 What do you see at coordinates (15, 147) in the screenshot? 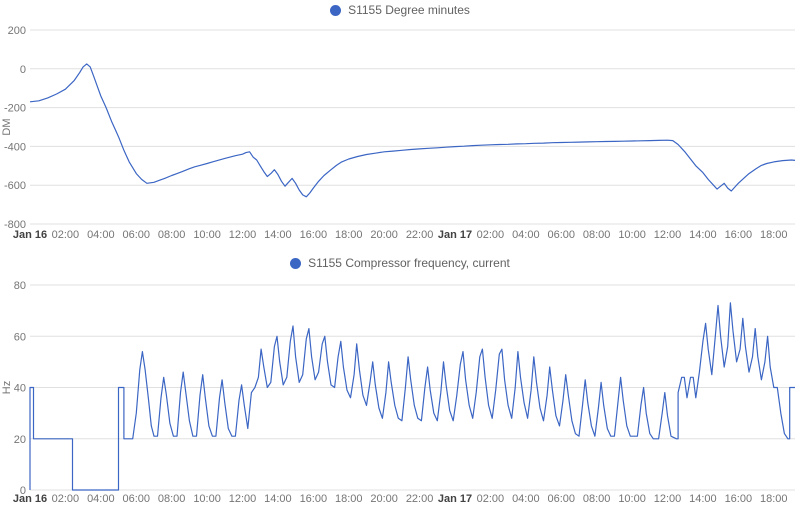
I see `svg-text: -400` at bounding box center [15, 147].